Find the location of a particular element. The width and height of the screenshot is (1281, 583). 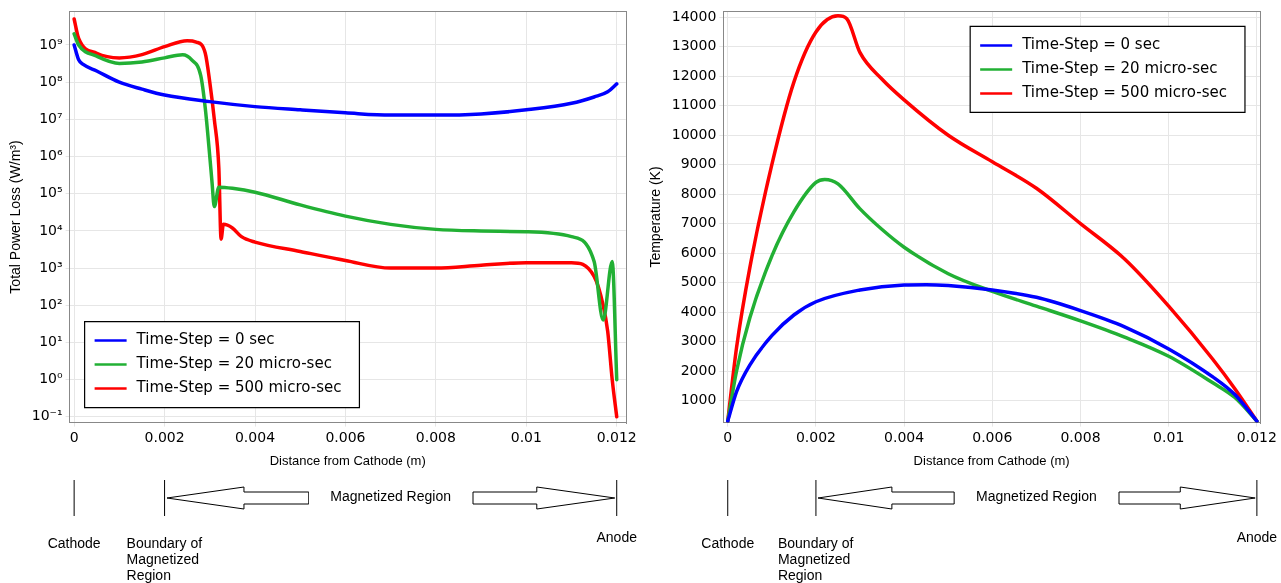

y-tick-label: 3000 is located at coordinates (698, 340).